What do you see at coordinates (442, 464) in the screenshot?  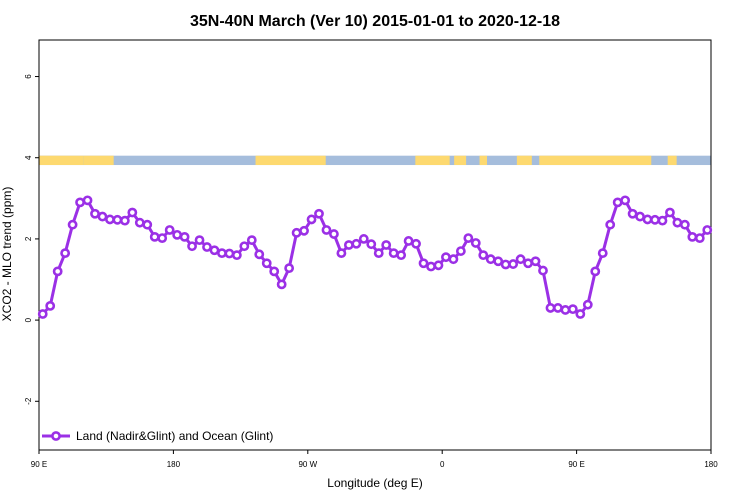 I see `x-tick-label: 0` at bounding box center [442, 464].